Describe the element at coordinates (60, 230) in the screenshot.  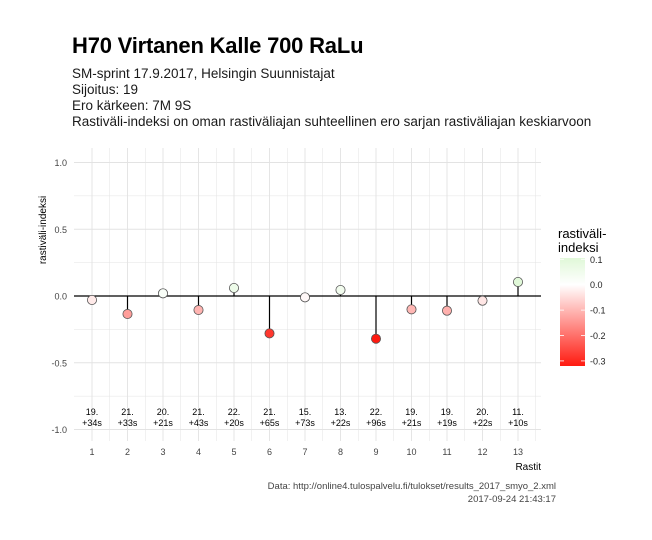
I see `y-tick-label: 0.5` at that location.